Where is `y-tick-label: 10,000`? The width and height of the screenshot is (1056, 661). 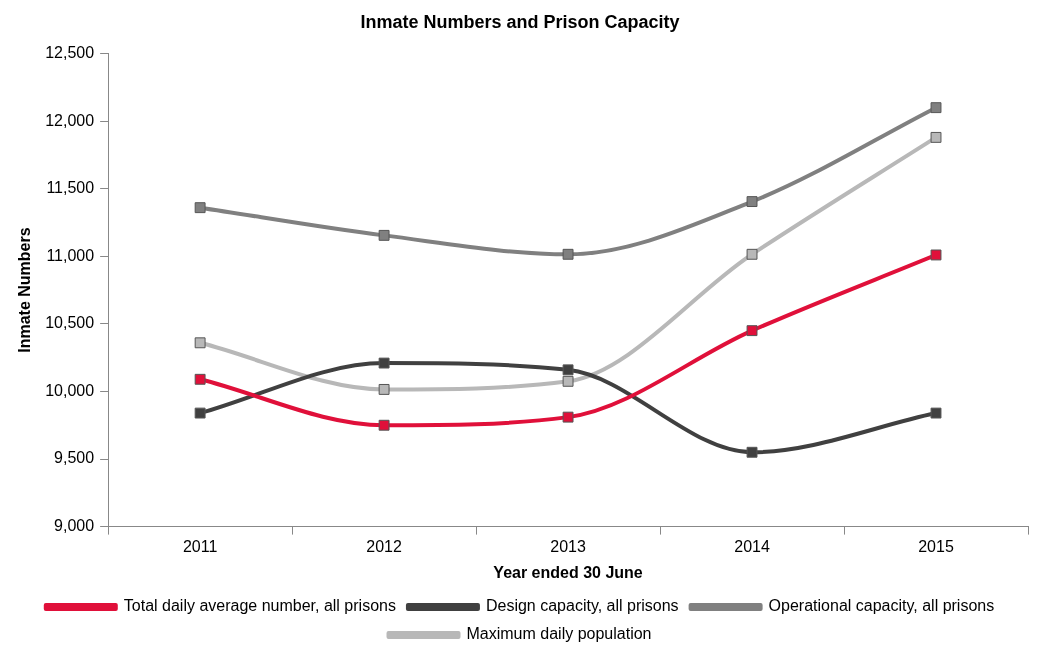
y-tick-label: 10,000 is located at coordinates (70, 390).